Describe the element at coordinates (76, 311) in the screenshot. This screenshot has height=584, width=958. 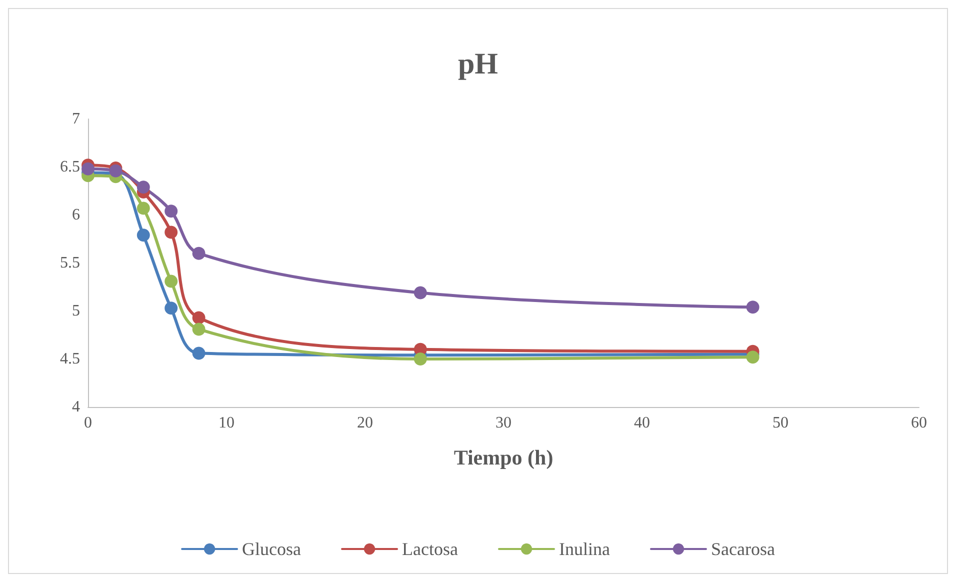
I see `y-tick-label: 5` at that location.